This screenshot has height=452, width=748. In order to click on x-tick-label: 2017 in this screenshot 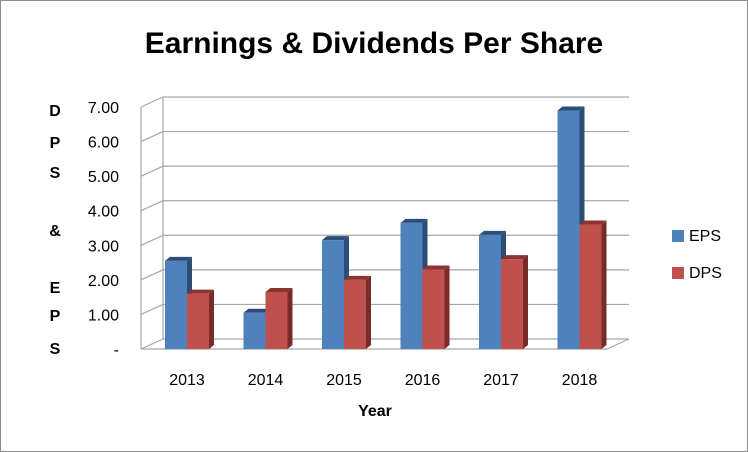, I will do `click(501, 380)`.